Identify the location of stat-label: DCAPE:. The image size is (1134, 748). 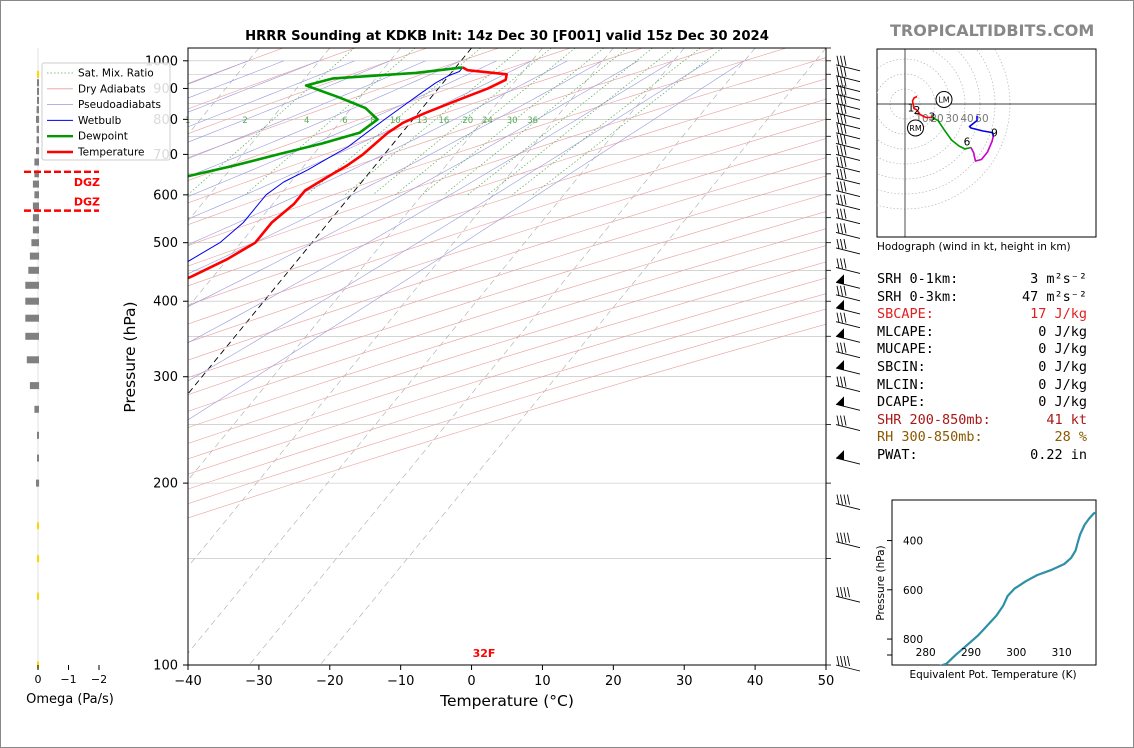
(901, 402).